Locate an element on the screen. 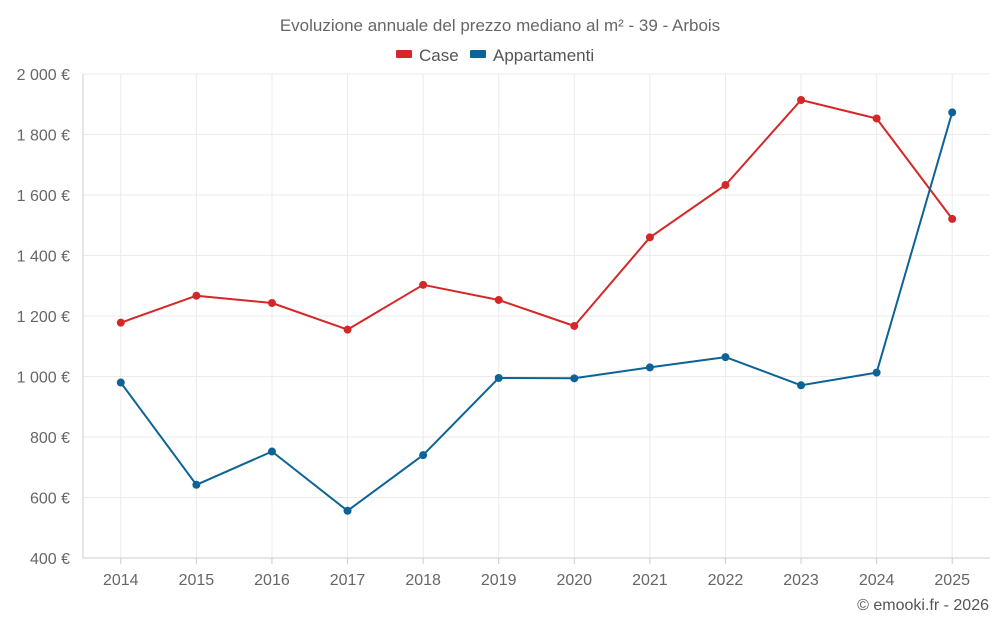 The image size is (1000, 625). y-tick-label: 1 400 € is located at coordinates (43, 257).